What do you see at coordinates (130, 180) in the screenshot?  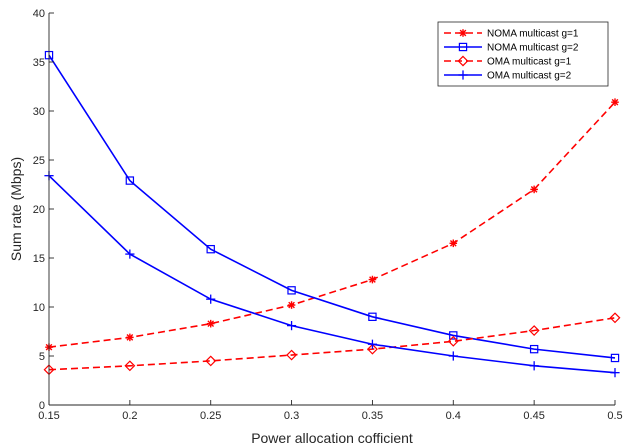 I see `data-point-s2-p2` at bounding box center [130, 180].